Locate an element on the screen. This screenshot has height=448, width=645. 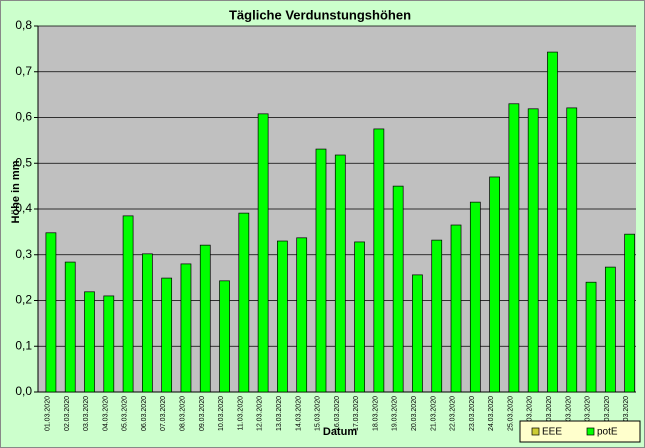
x-tick-label: 15.03.2020 is located at coordinates (318, 413).